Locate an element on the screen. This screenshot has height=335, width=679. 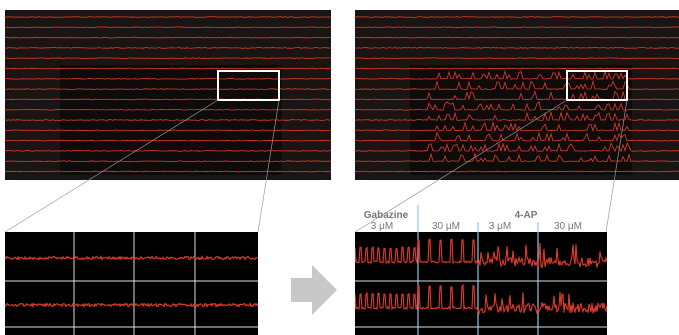
drug-label: Gabazine is located at coordinates (386, 215).